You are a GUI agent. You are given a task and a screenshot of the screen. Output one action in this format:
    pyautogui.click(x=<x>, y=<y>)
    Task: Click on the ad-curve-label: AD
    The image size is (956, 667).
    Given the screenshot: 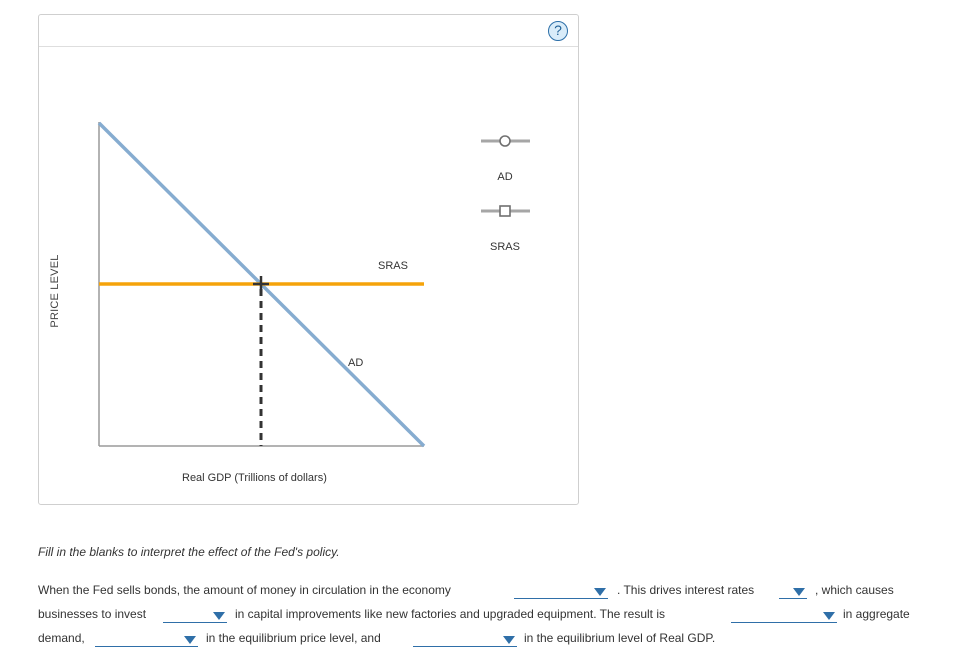 What is the action you would take?
    pyautogui.click(x=356, y=363)
    